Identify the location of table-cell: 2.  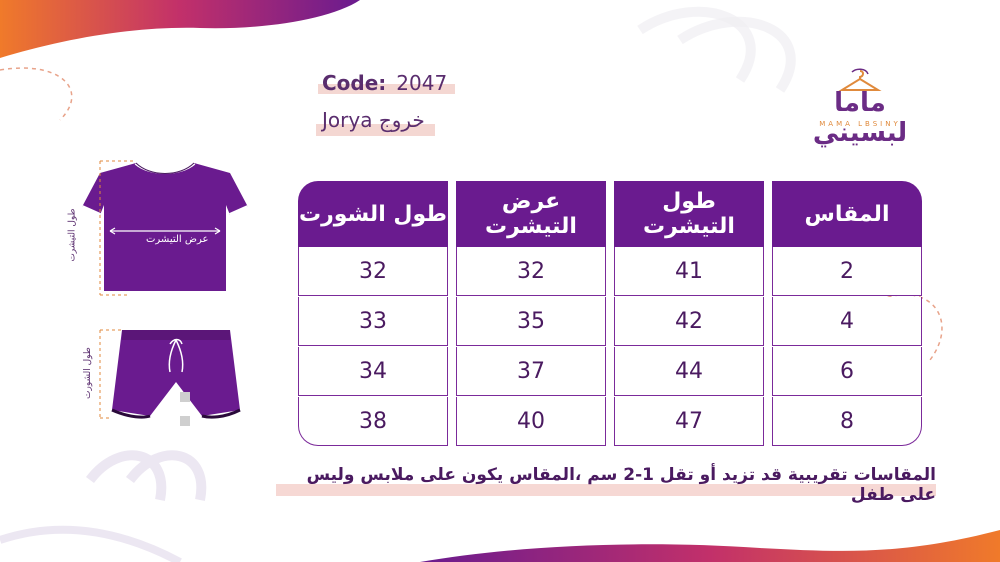
(847, 271).